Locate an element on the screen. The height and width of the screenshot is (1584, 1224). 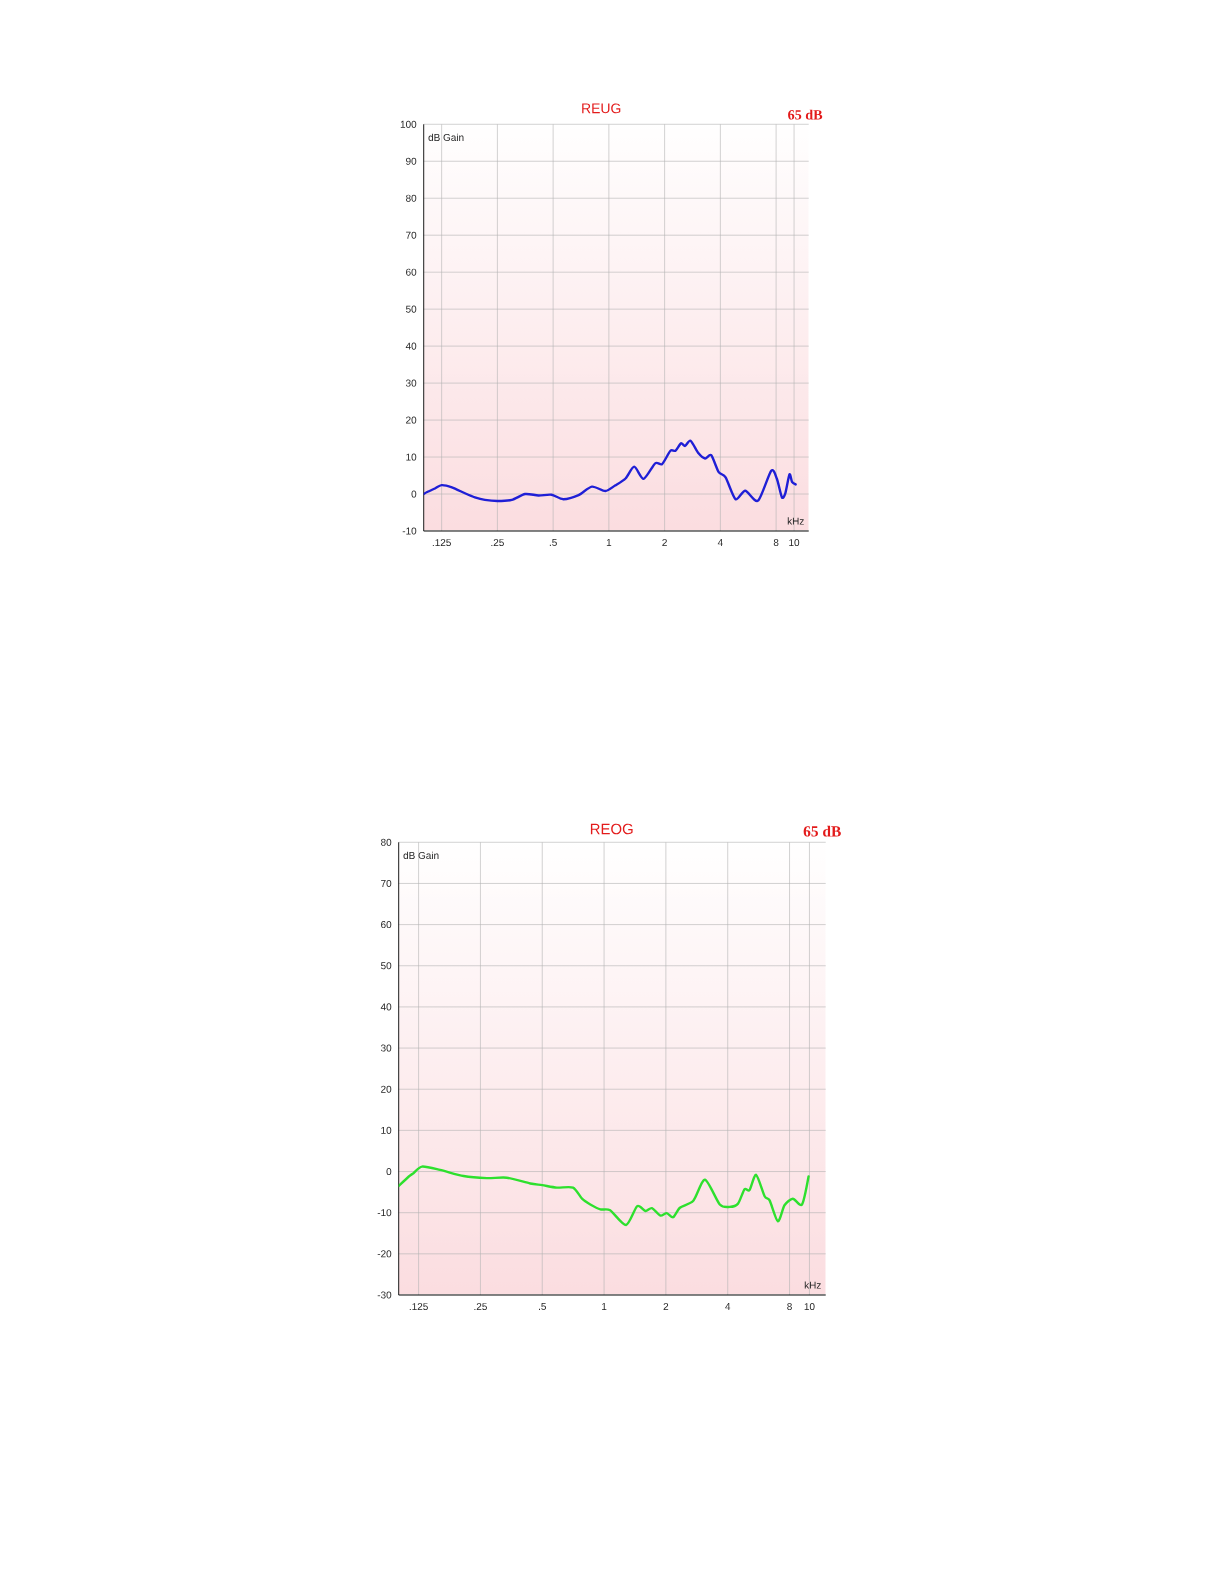
chart-title: REUG is located at coordinates (601, 108).